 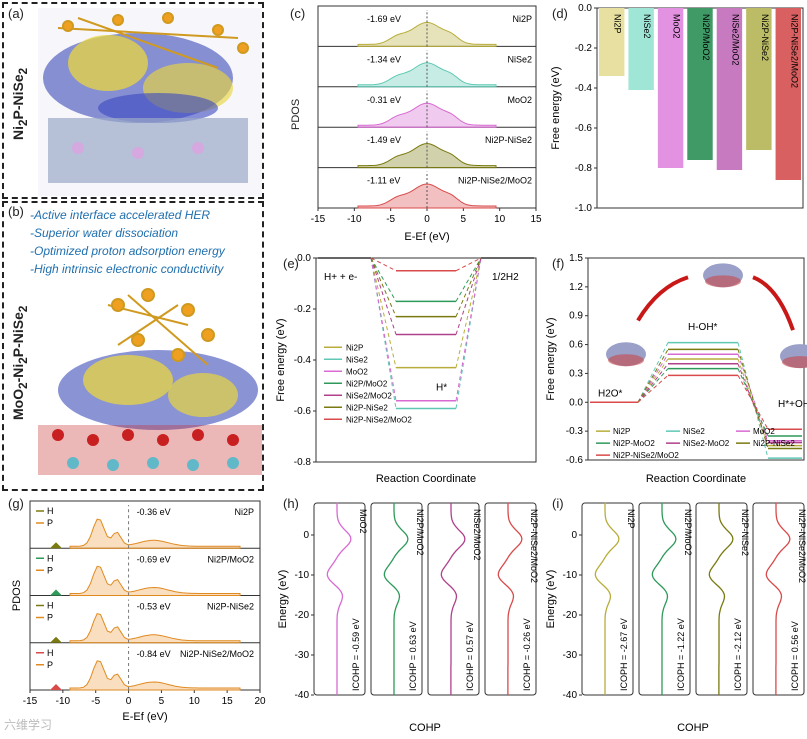 I want to click on dband-center-label: -1.49 eV, so click(x=384, y=140).